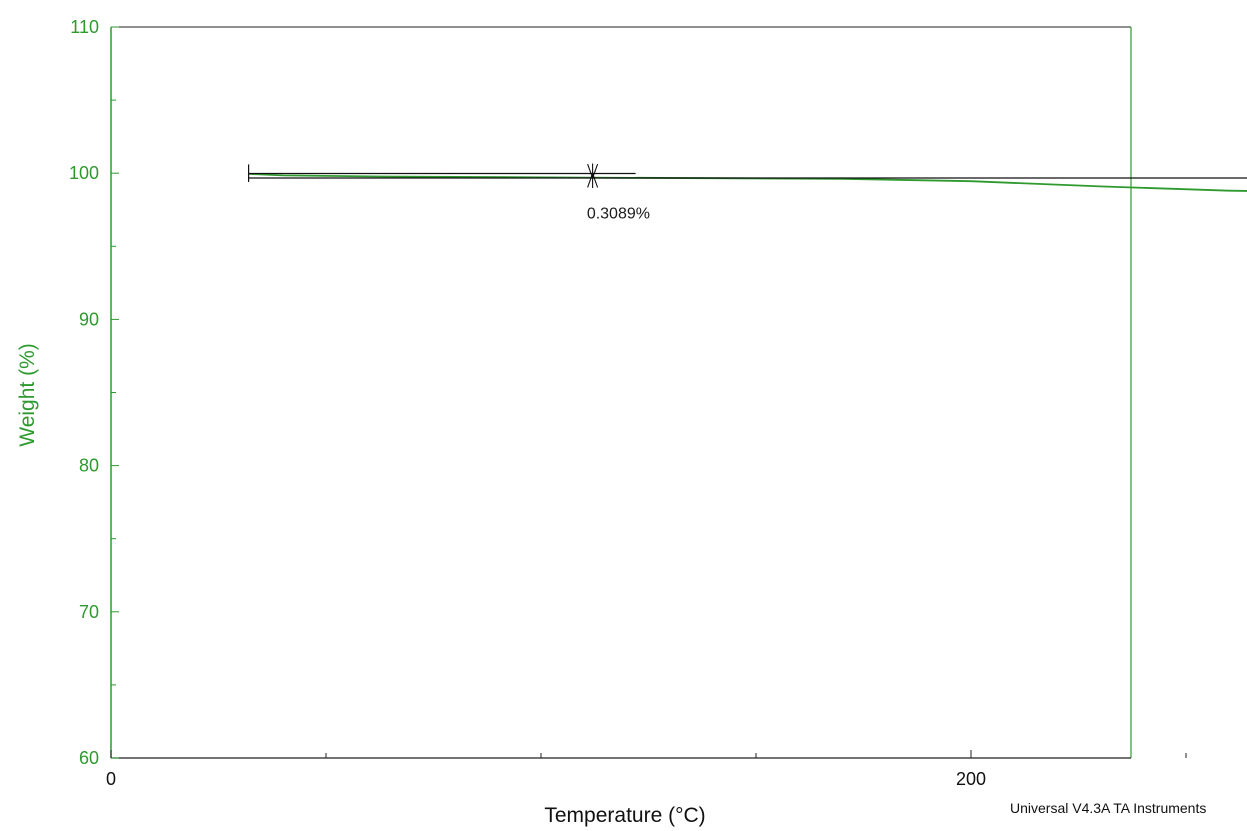 The height and width of the screenshot is (831, 1247). What do you see at coordinates (111, 779) in the screenshot?
I see `x-tick-label: 0` at bounding box center [111, 779].